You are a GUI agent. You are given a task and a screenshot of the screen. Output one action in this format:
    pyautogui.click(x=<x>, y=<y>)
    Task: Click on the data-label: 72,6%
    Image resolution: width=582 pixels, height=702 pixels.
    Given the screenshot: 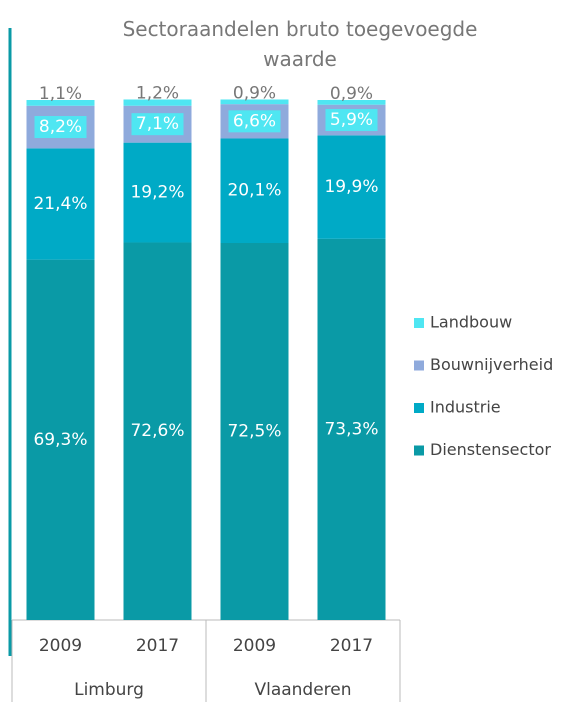 What is the action you would take?
    pyautogui.click(x=157, y=431)
    